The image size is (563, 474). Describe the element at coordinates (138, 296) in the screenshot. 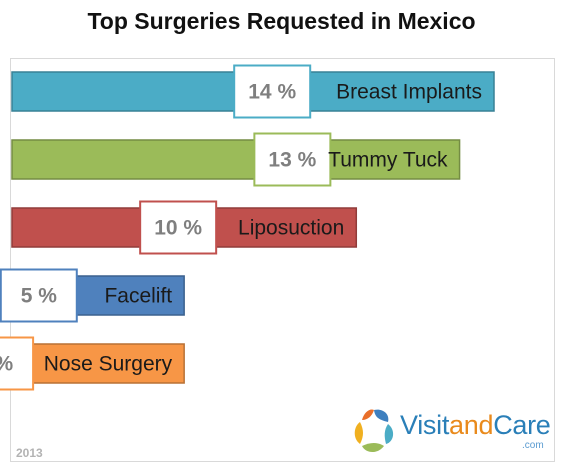

I see `category-label: Facelift` at that location.